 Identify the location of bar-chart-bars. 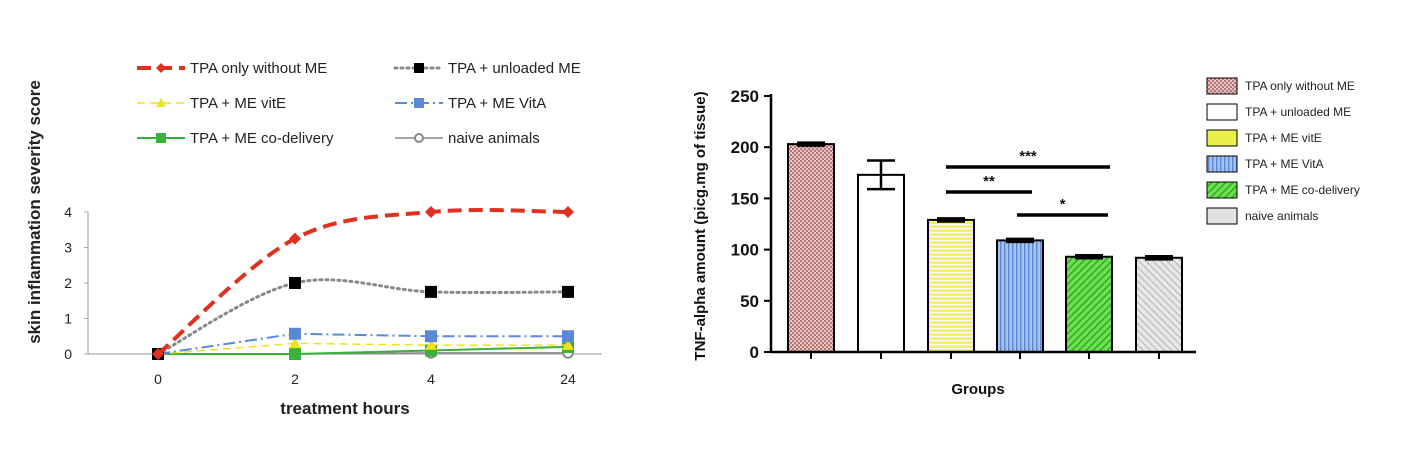
(985, 247).